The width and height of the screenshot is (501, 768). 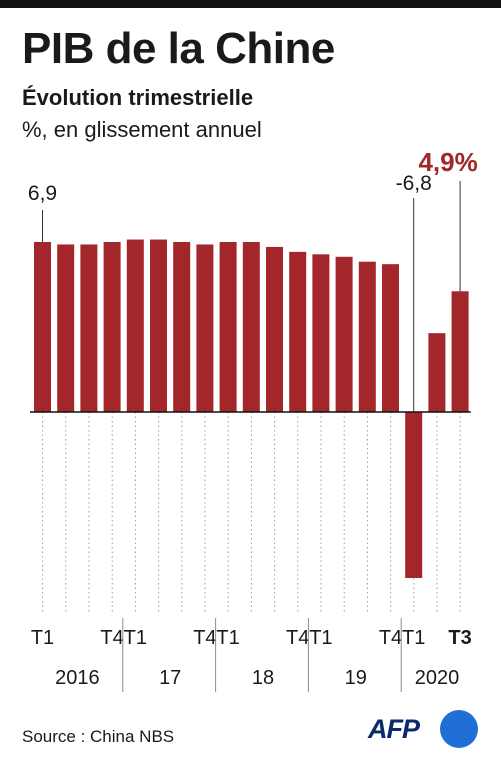 What do you see at coordinates (394, 729) in the screenshot?
I see `afp-logo-text: AFP` at bounding box center [394, 729].